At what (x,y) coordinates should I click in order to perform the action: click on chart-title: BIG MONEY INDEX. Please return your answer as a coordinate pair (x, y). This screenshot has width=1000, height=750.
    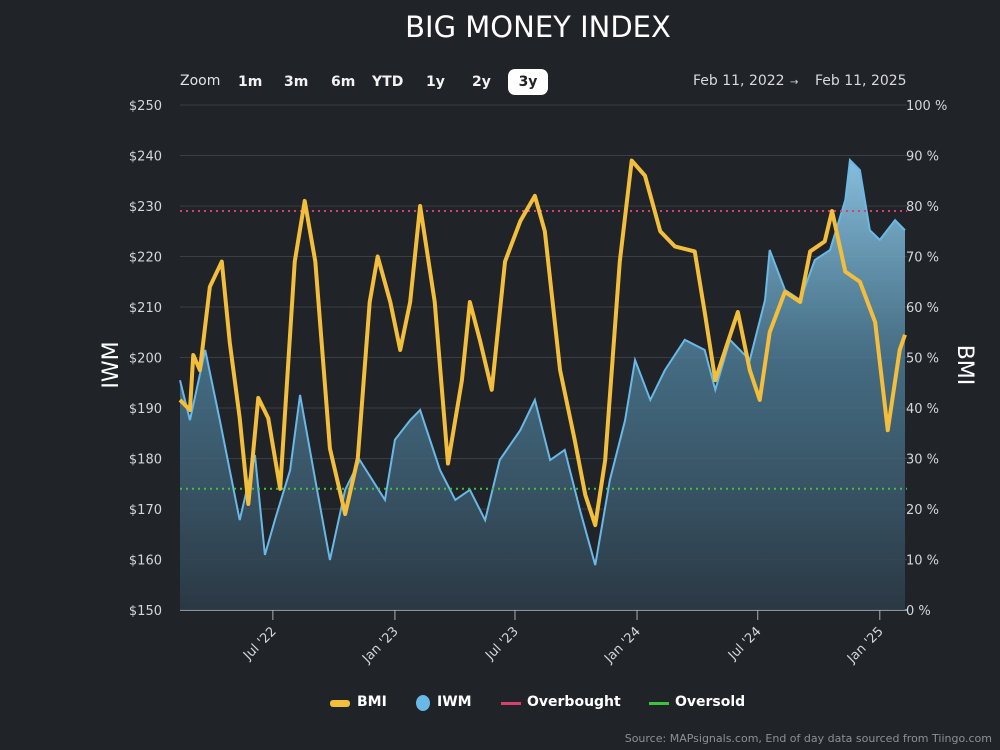
    Looking at the image, I should click on (538, 27).